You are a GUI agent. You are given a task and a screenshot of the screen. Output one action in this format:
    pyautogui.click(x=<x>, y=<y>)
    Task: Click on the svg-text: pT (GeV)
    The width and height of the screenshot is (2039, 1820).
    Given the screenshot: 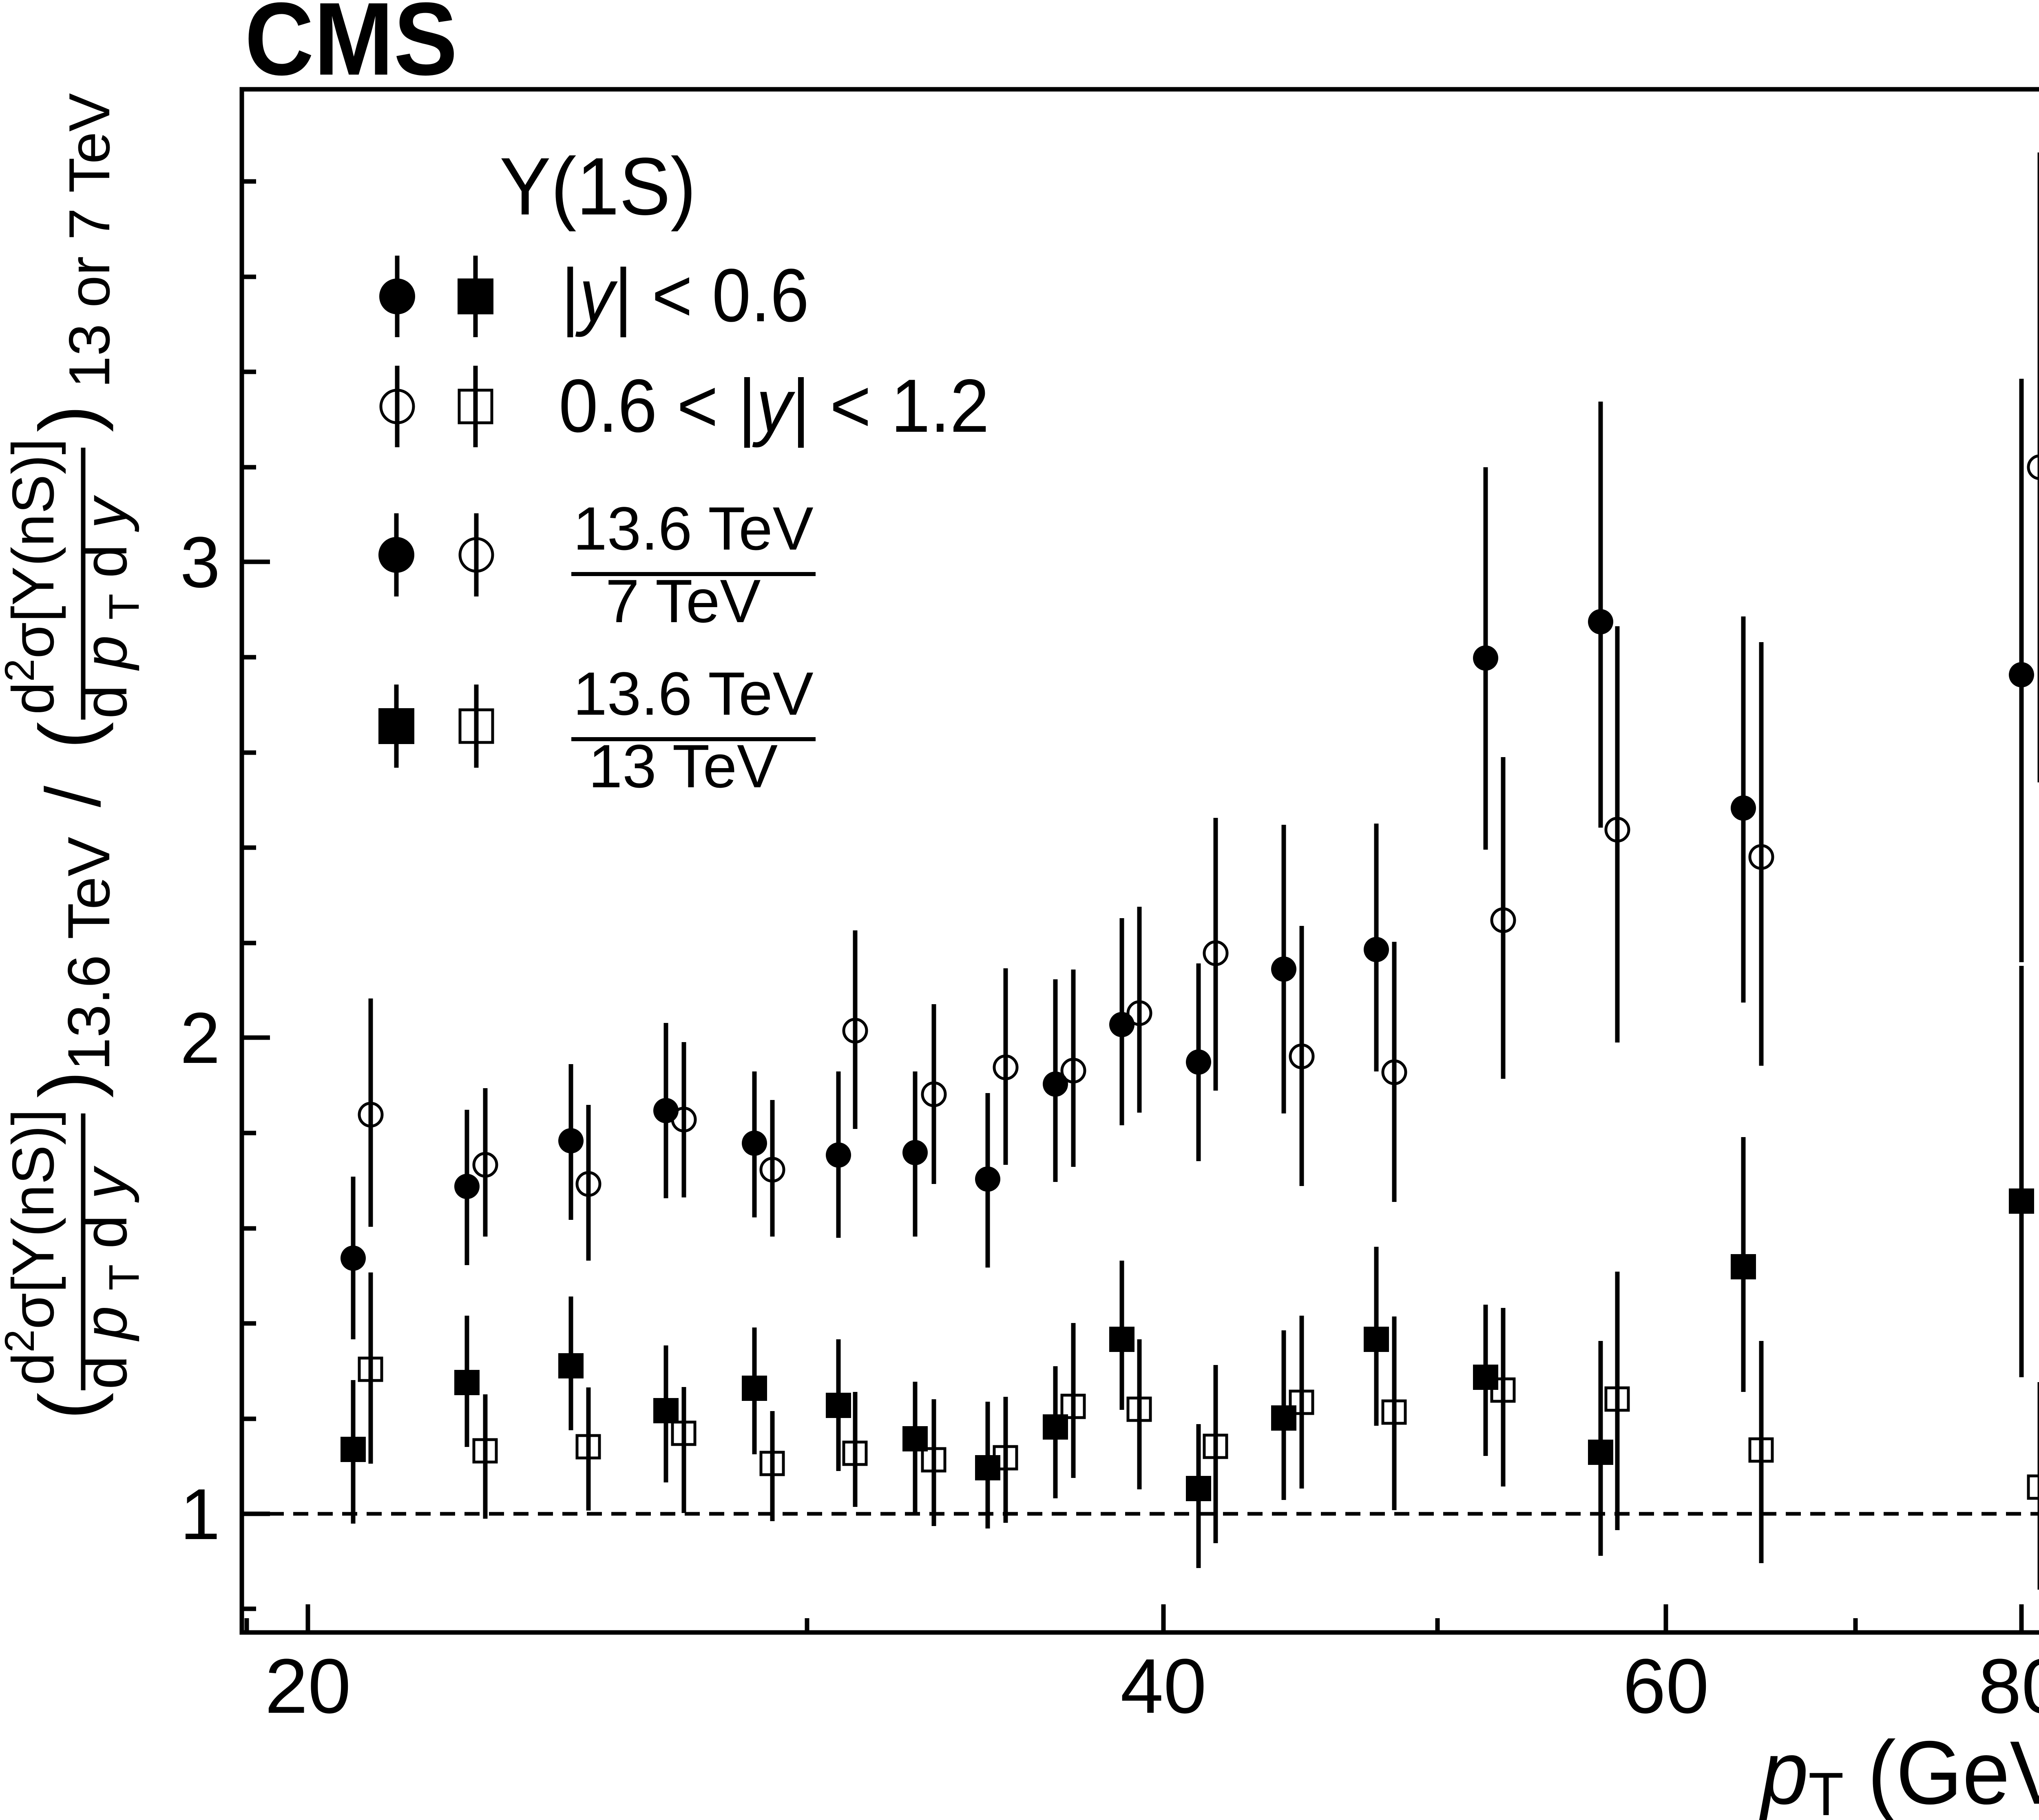 What is the action you would take?
    pyautogui.click(x=1898, y=1771)
    